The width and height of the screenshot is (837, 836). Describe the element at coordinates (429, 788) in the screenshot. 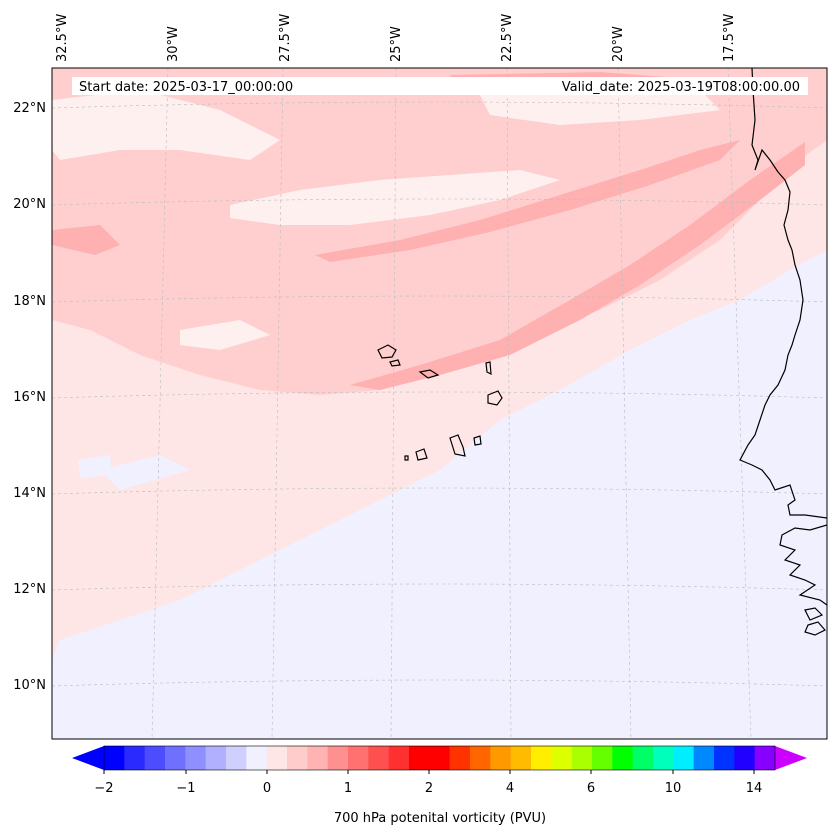

I see `colorbar-tick-label: 2` at that location.